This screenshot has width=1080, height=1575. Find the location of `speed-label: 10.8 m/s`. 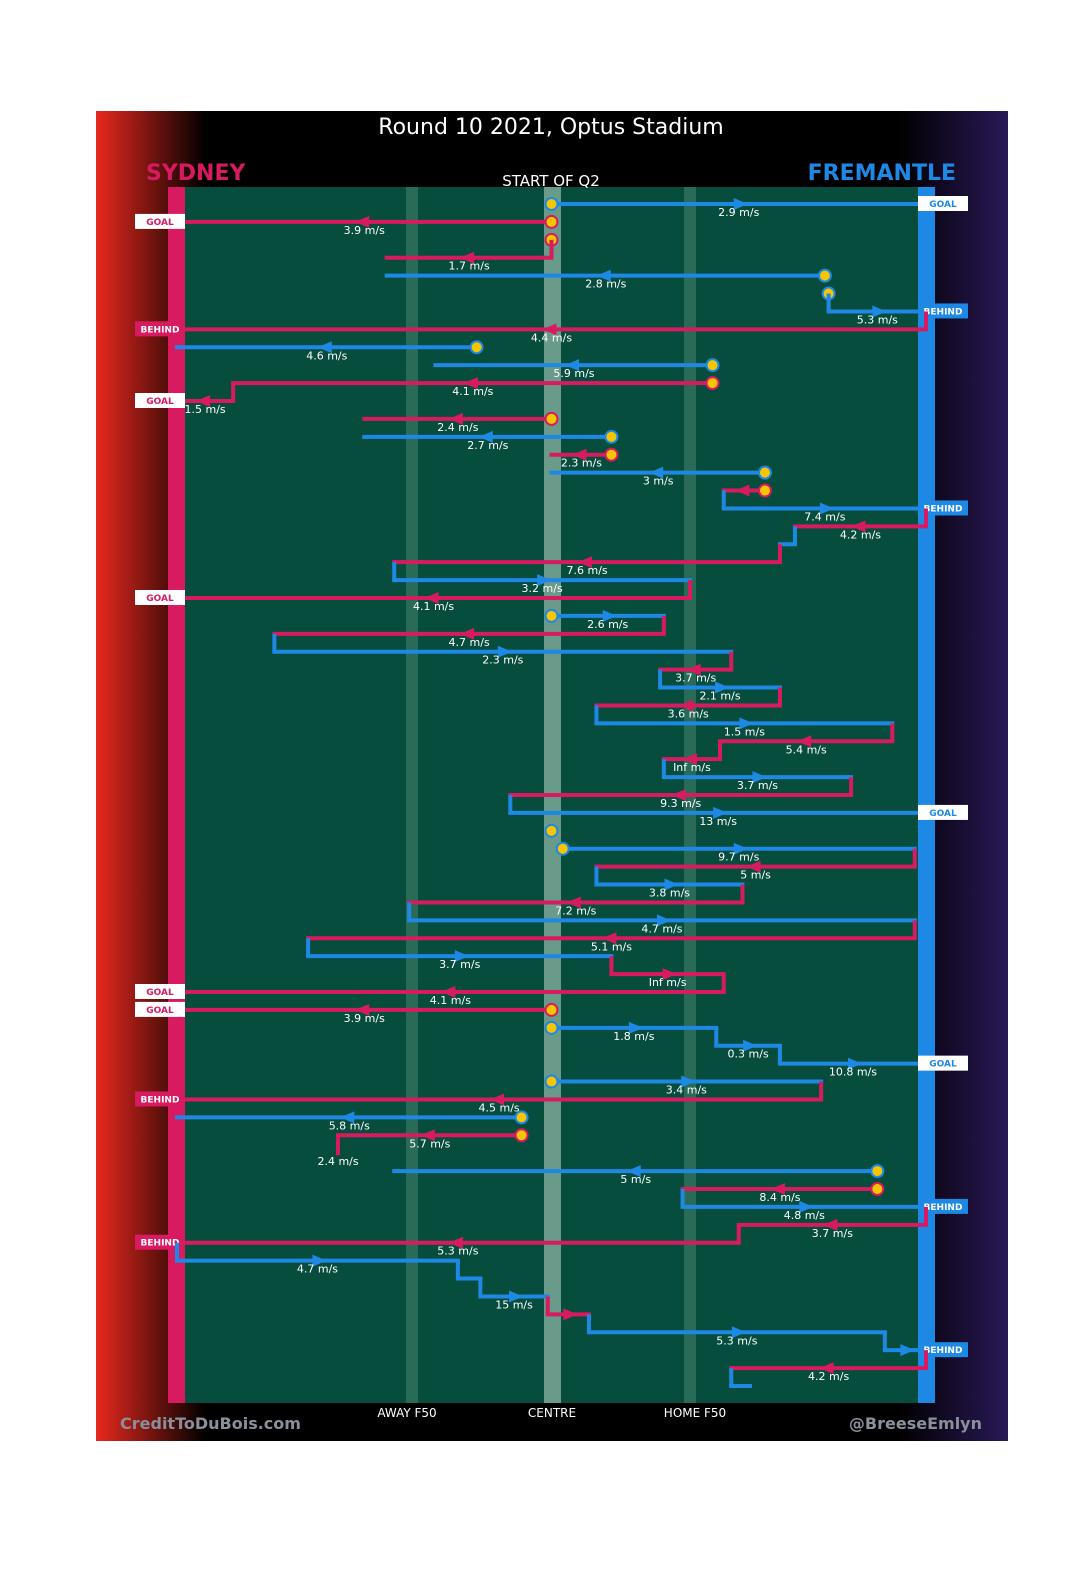

speed-label: 10.8 m/s is located at coordinates (853, 1072).